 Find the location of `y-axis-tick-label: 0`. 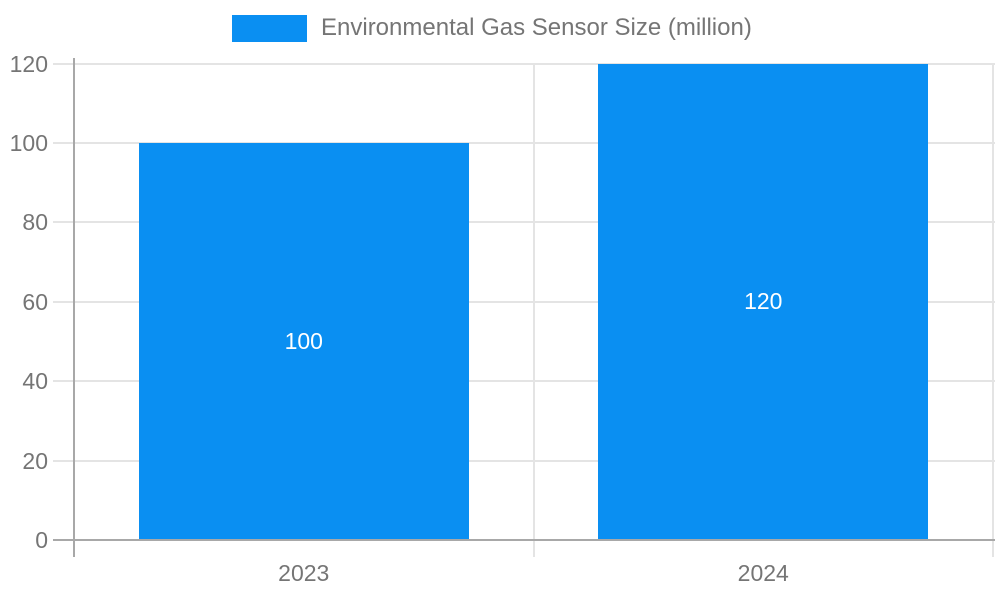

y-axis-tick-label: 0 is located at coordinates (41, 540).